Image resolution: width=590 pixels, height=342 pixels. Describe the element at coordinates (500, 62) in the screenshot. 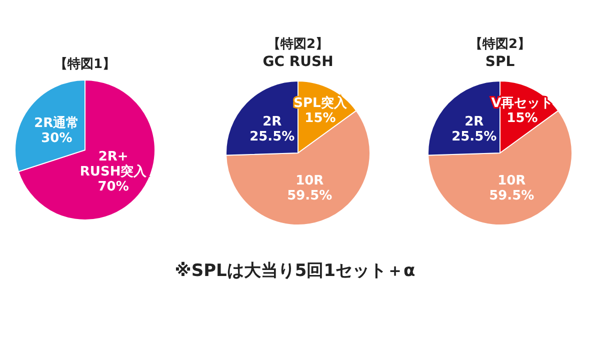

I see `chart-subtitle: SPL` at that location.